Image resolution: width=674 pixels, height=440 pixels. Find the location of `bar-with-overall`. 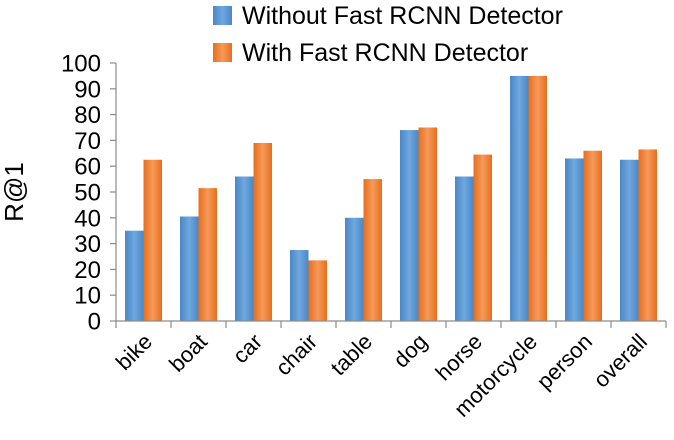

bar-with-overall is located at coordinates (647, 235).